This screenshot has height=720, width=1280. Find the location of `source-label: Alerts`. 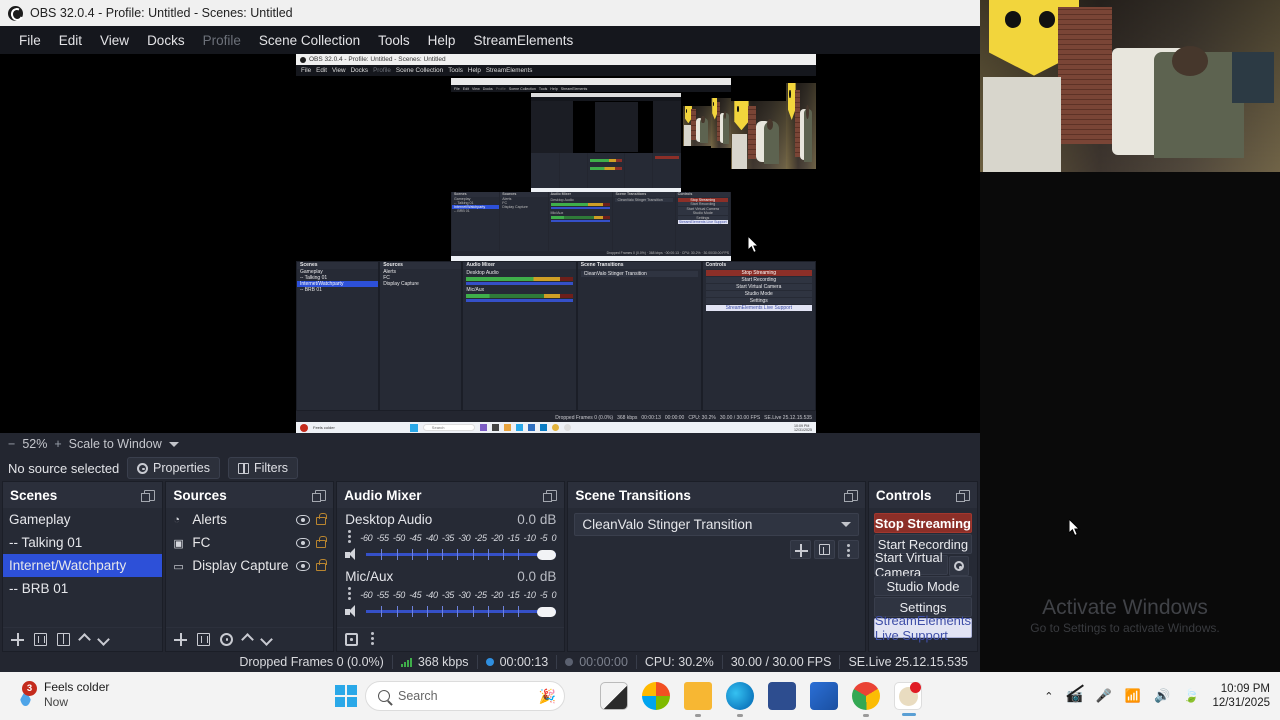

source-label: Alerts is located at coordinates (209, 519).